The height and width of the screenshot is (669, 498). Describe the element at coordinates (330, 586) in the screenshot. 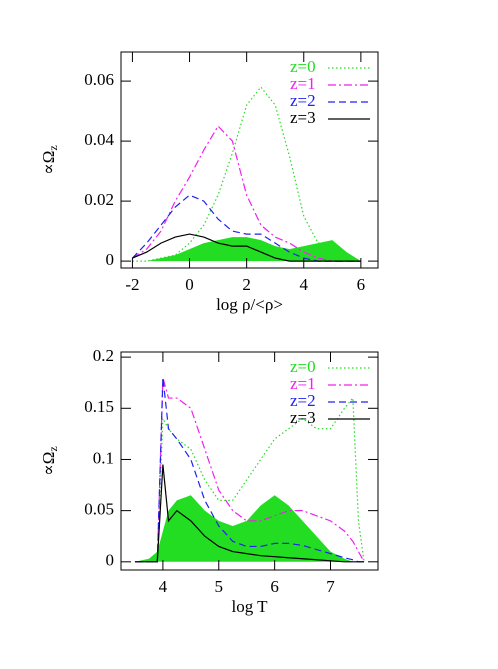

I see `x-tick-label: 7` at that location.